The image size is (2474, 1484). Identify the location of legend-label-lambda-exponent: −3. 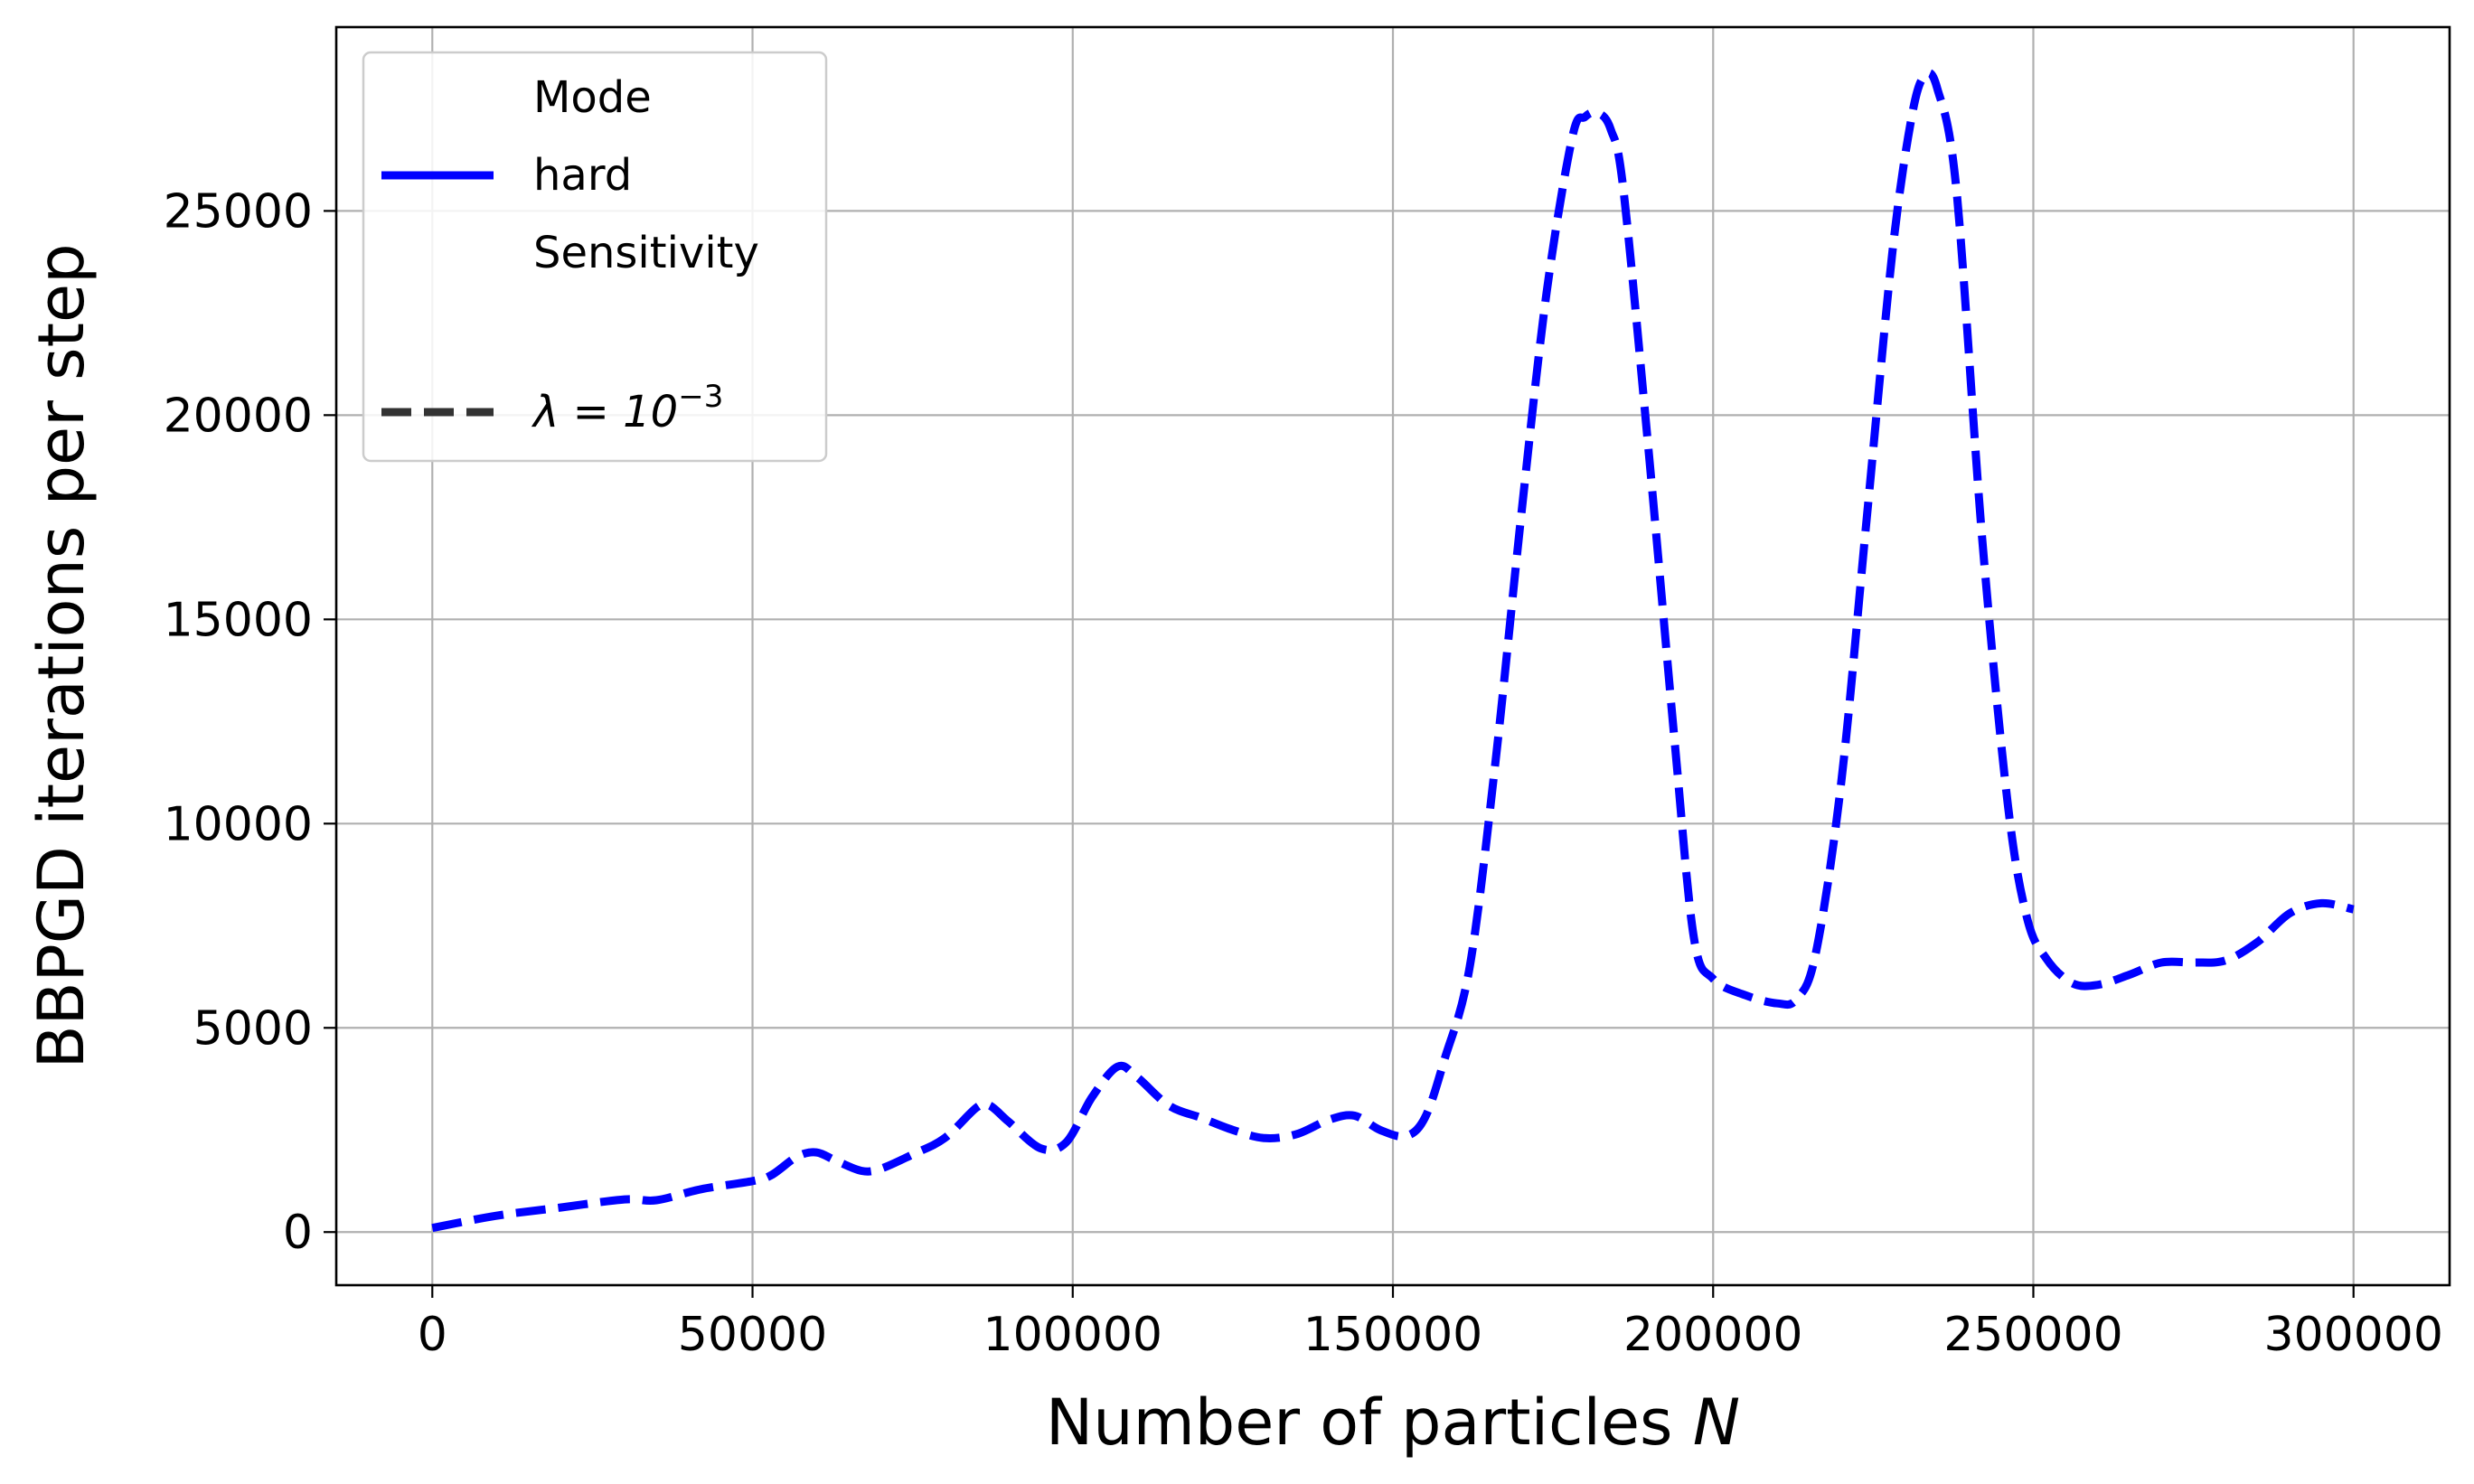
(701, 397).